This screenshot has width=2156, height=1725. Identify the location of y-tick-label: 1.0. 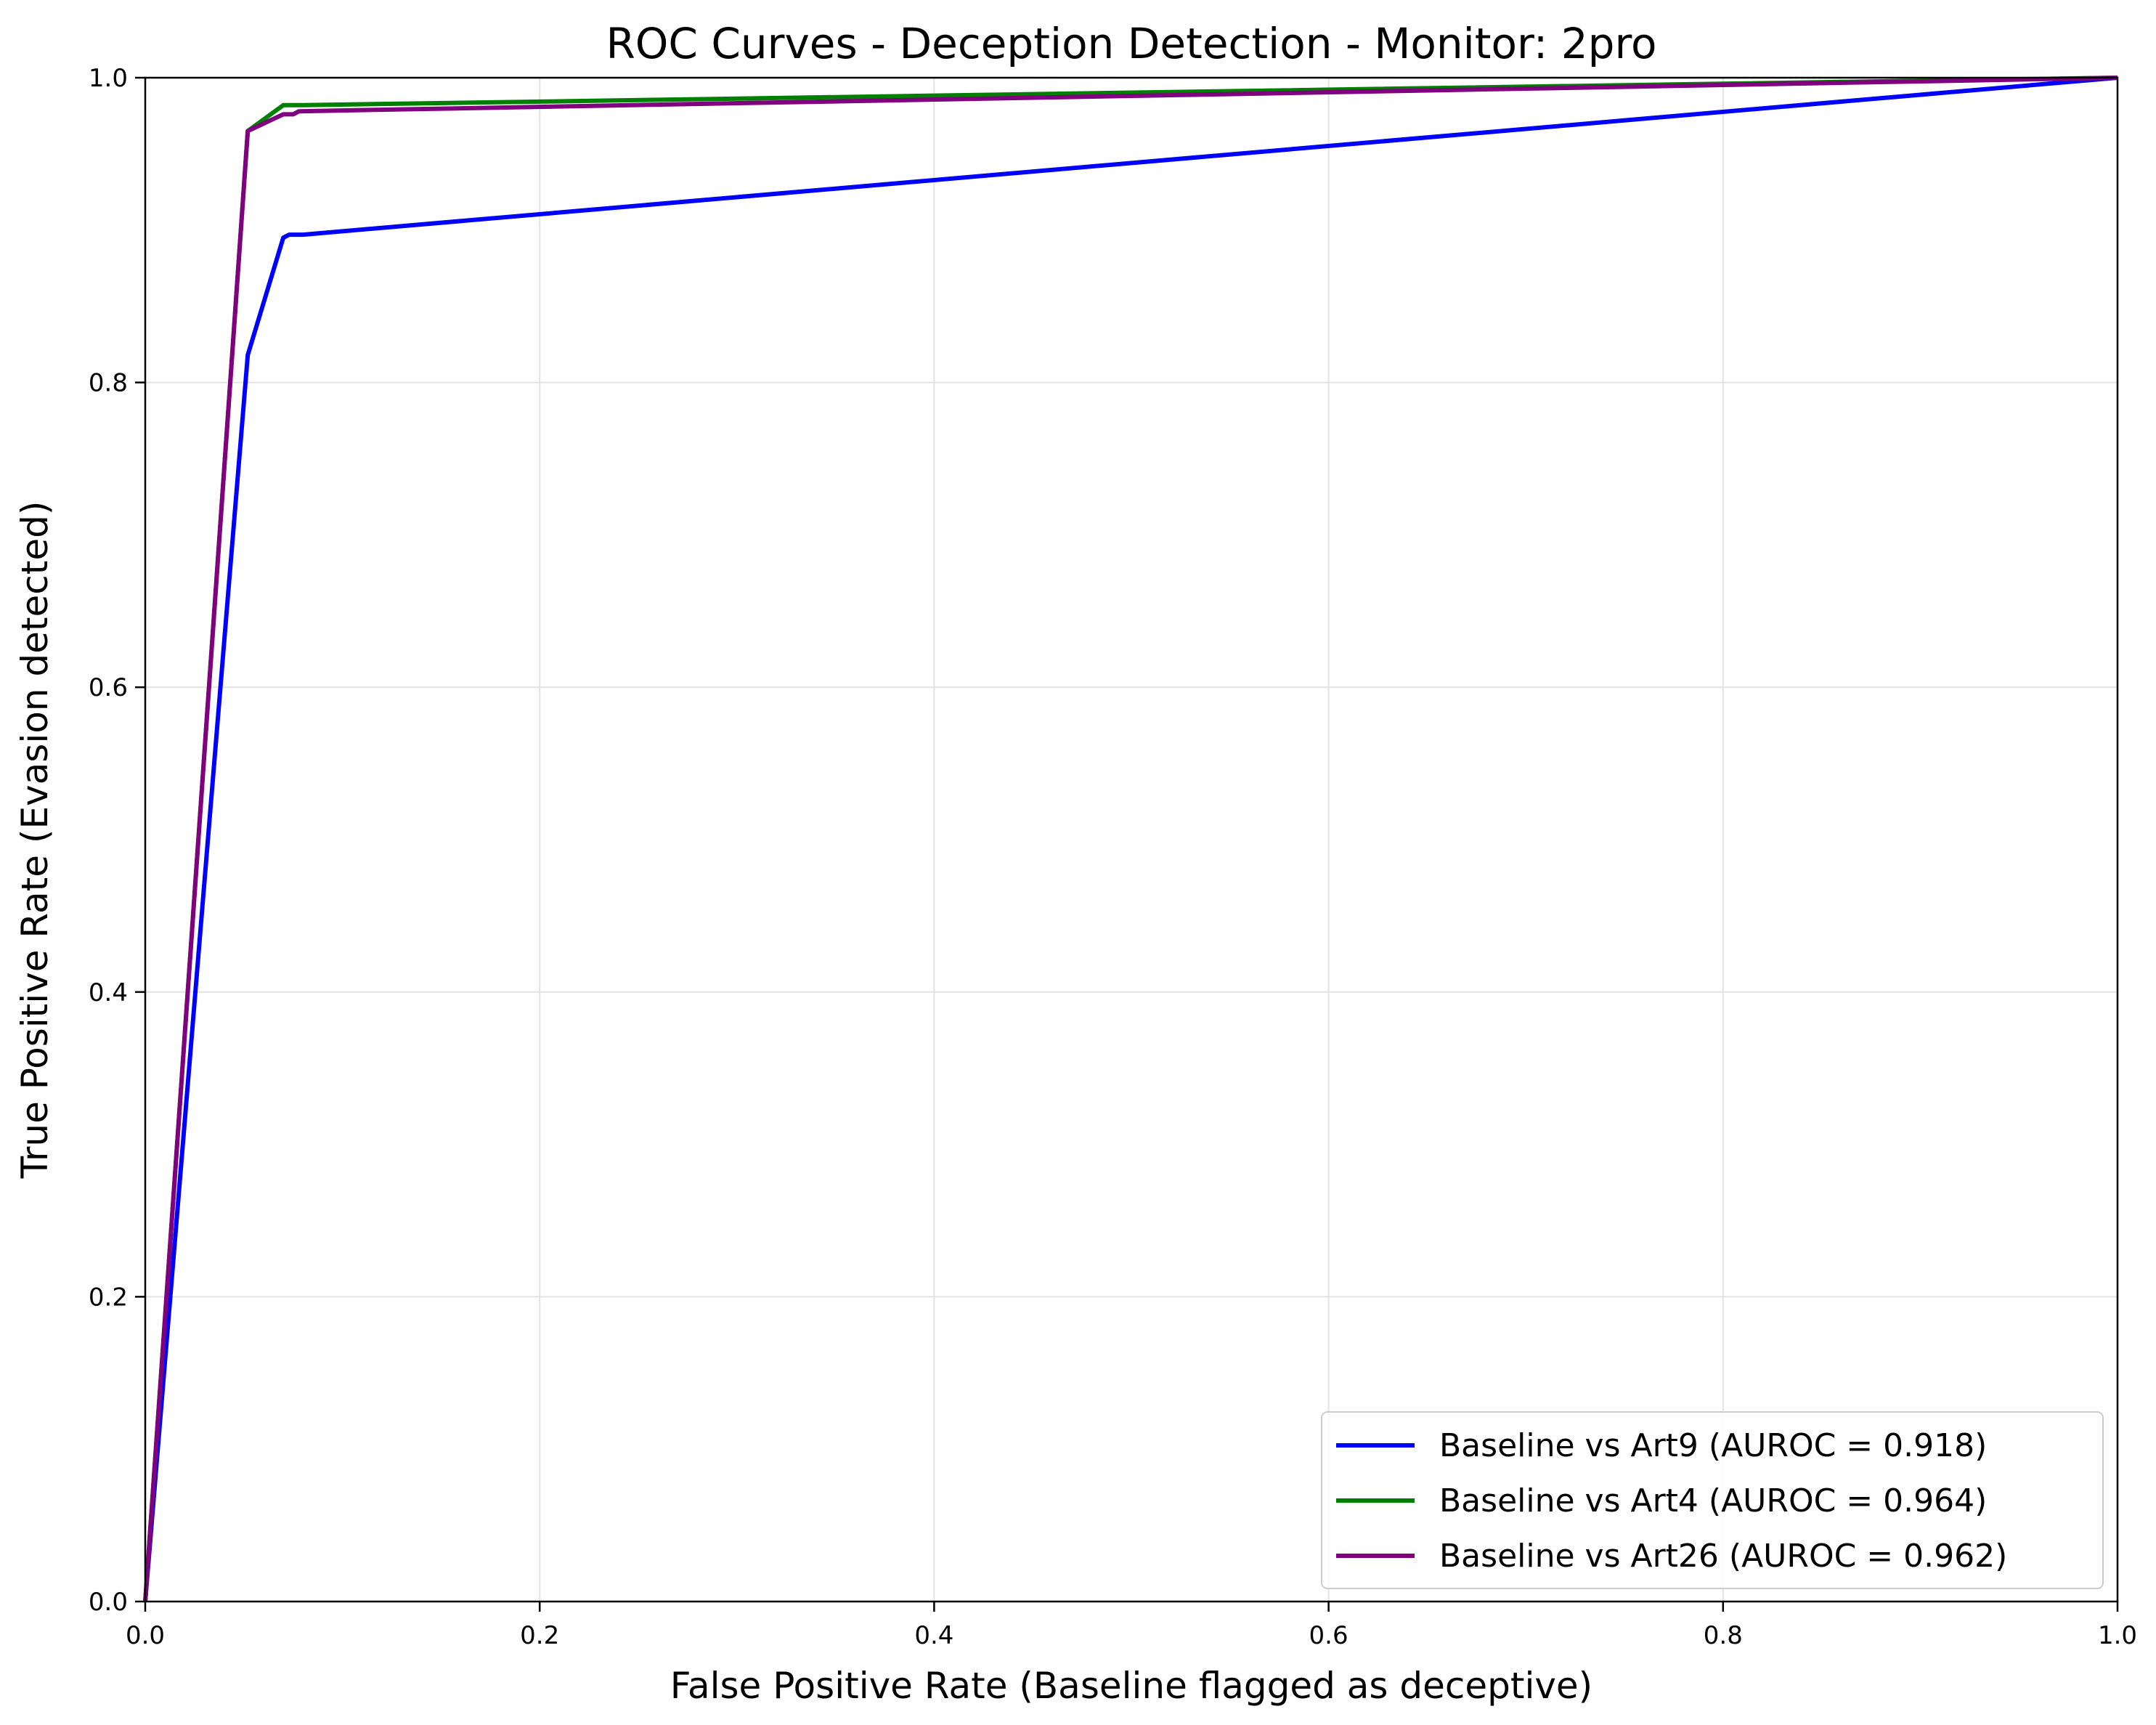
(108, 78).